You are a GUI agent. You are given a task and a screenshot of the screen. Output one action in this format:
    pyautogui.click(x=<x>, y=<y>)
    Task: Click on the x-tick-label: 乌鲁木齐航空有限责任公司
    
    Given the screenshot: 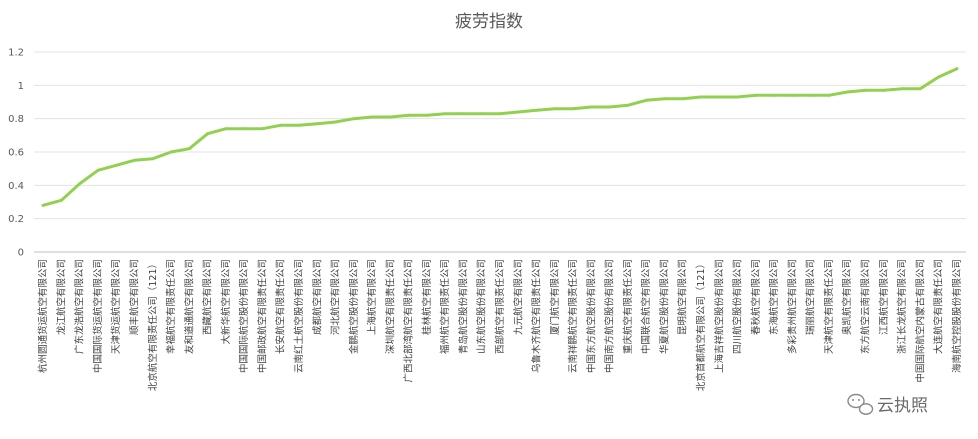 What is the action you would take?
    pyautogui.click(x=537, y=316)
    